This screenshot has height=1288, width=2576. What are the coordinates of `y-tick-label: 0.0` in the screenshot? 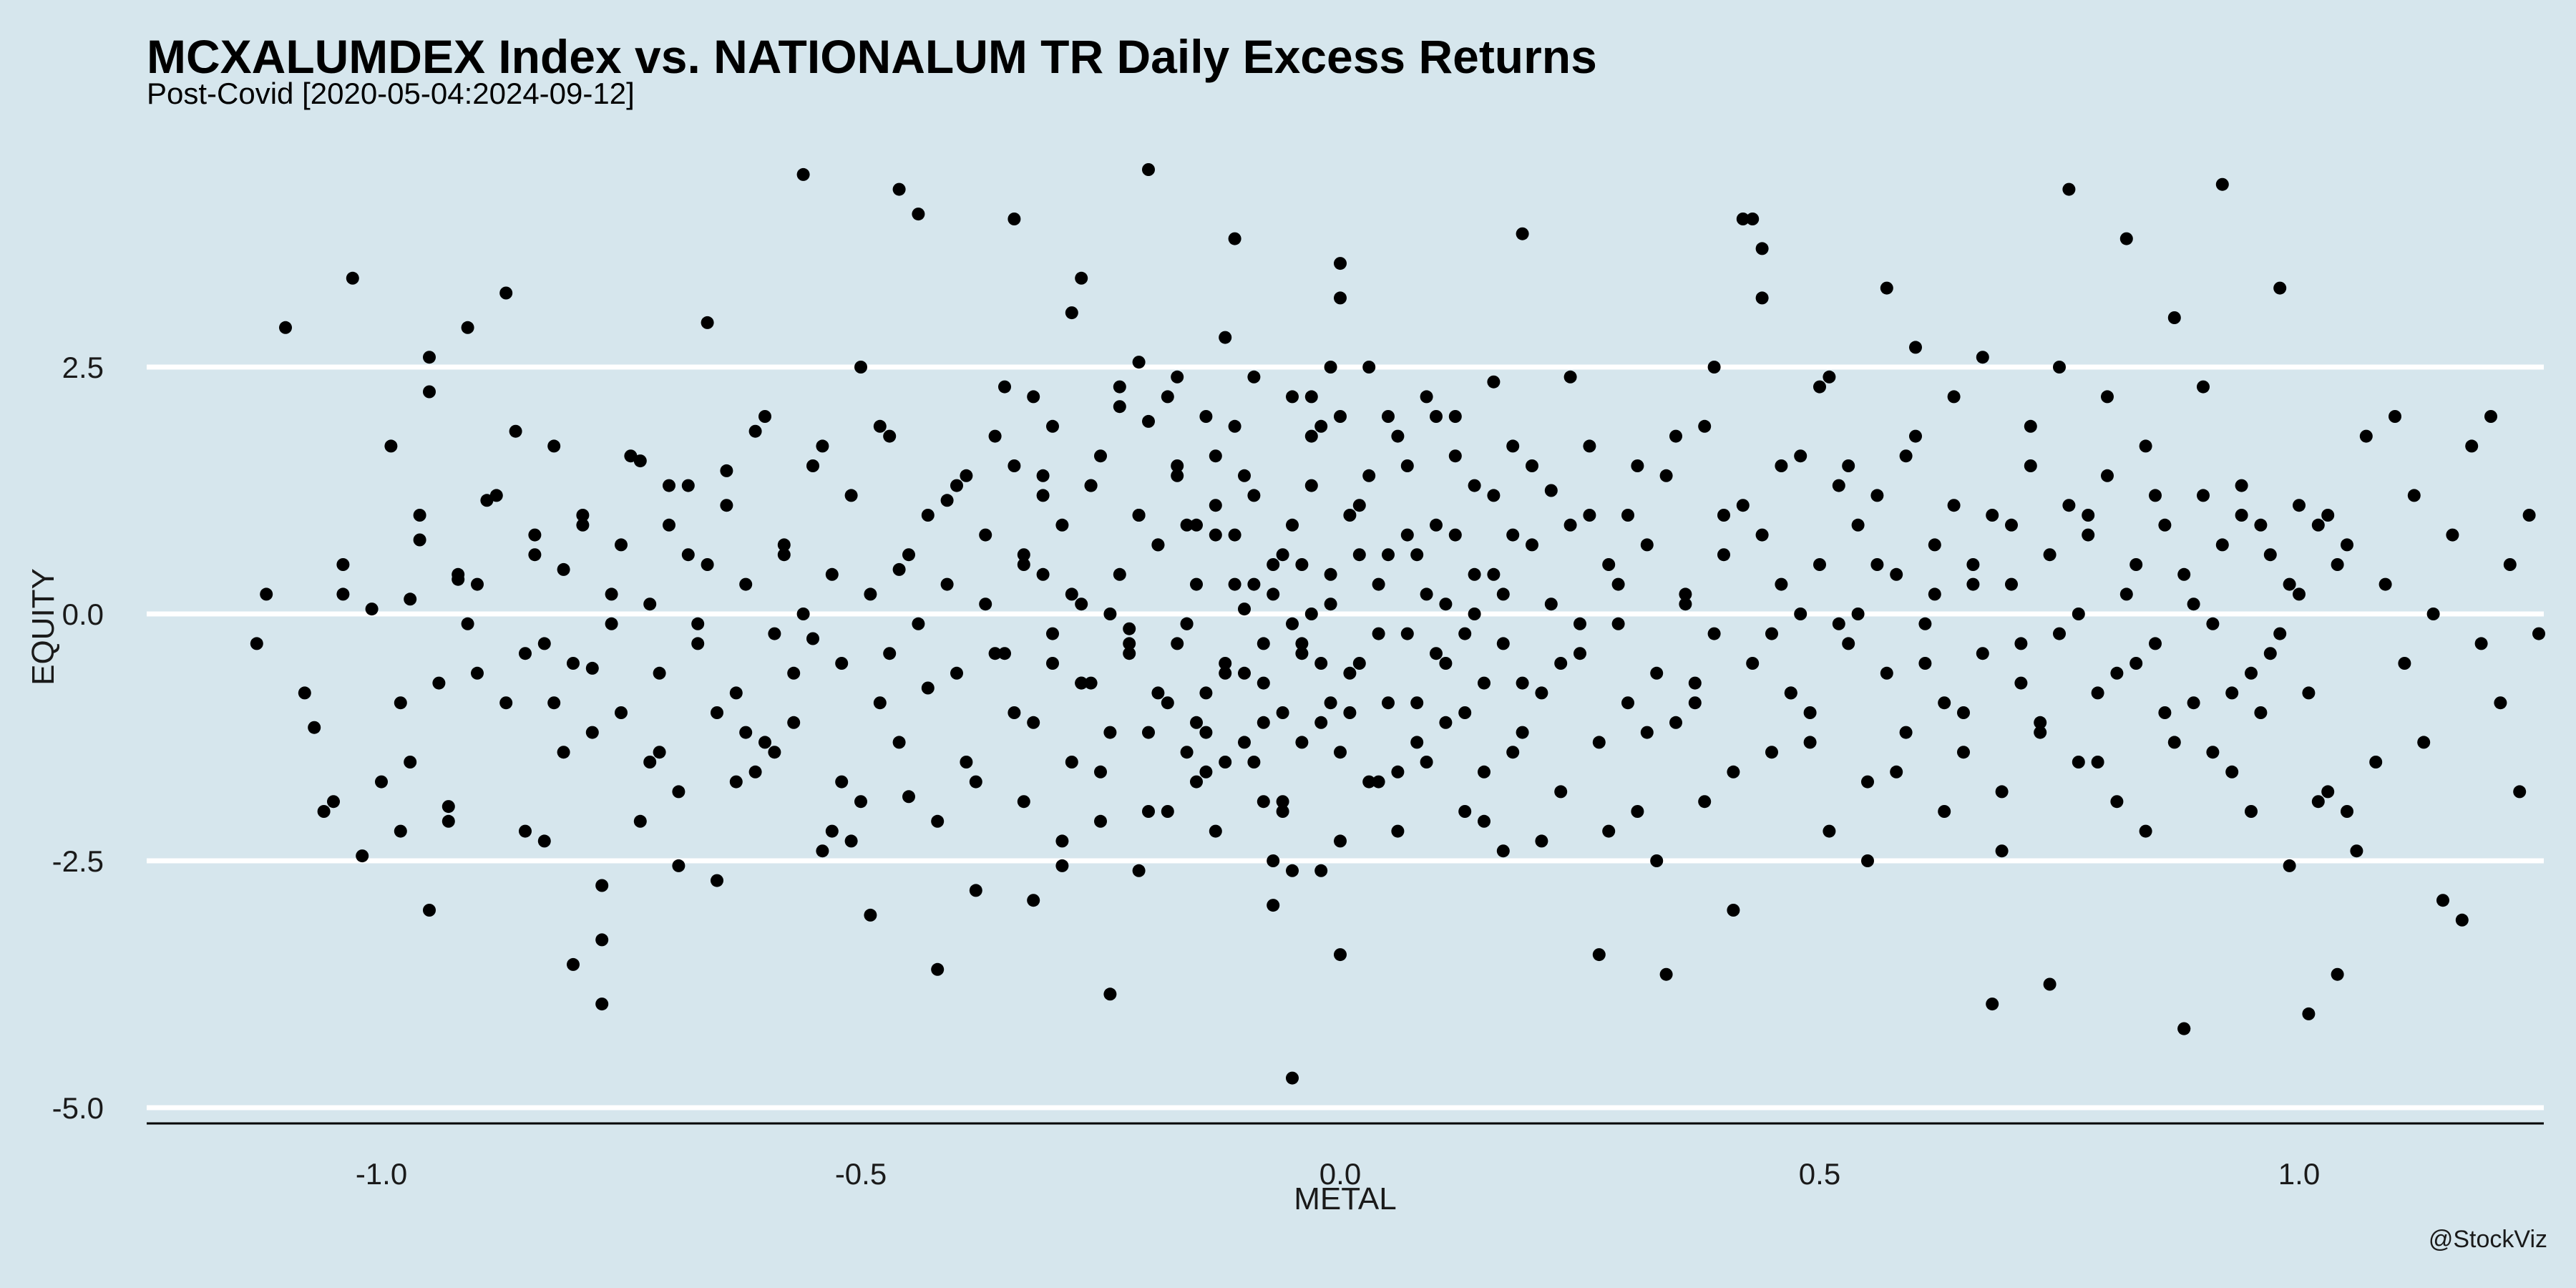 It's located at (83, 614).